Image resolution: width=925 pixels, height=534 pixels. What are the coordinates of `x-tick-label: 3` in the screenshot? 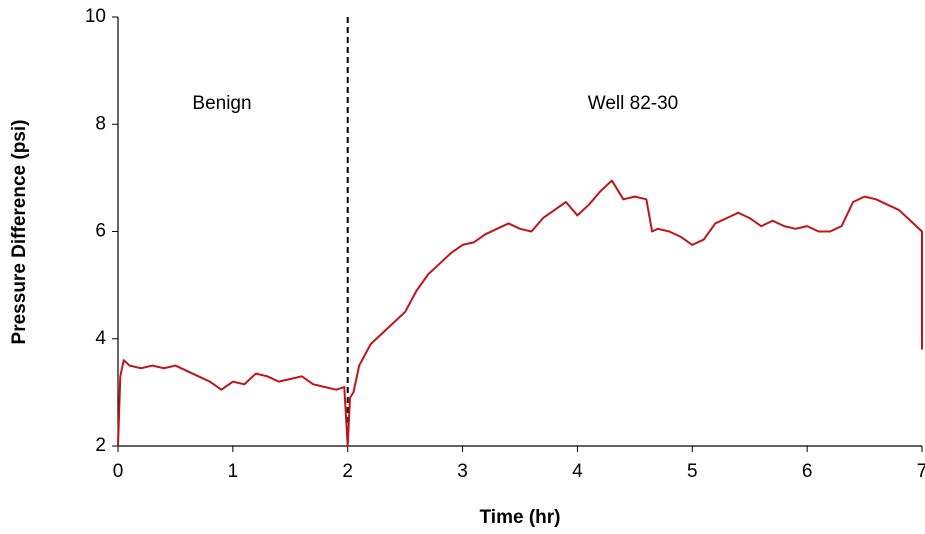 It's located at (462, 471).